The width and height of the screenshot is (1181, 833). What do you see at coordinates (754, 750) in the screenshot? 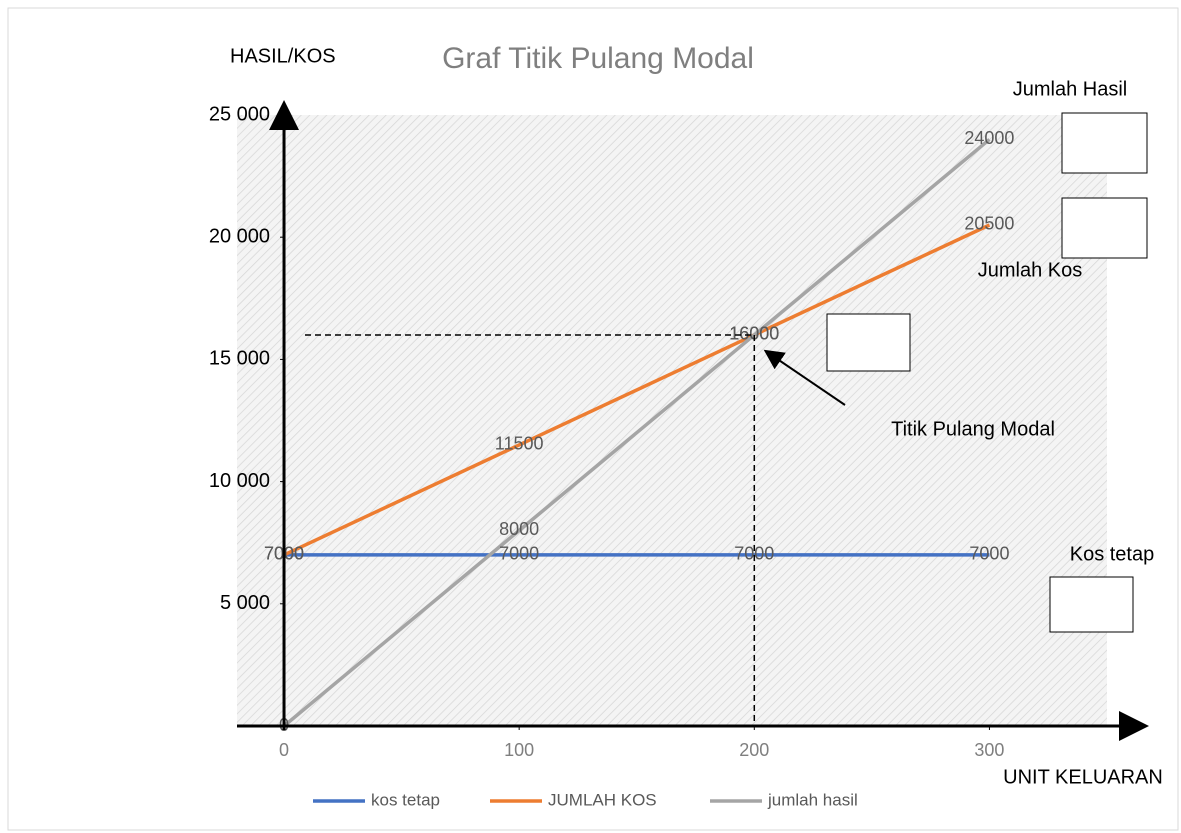
I see `x-tick-label: 200` at bounding box center [754, 750].